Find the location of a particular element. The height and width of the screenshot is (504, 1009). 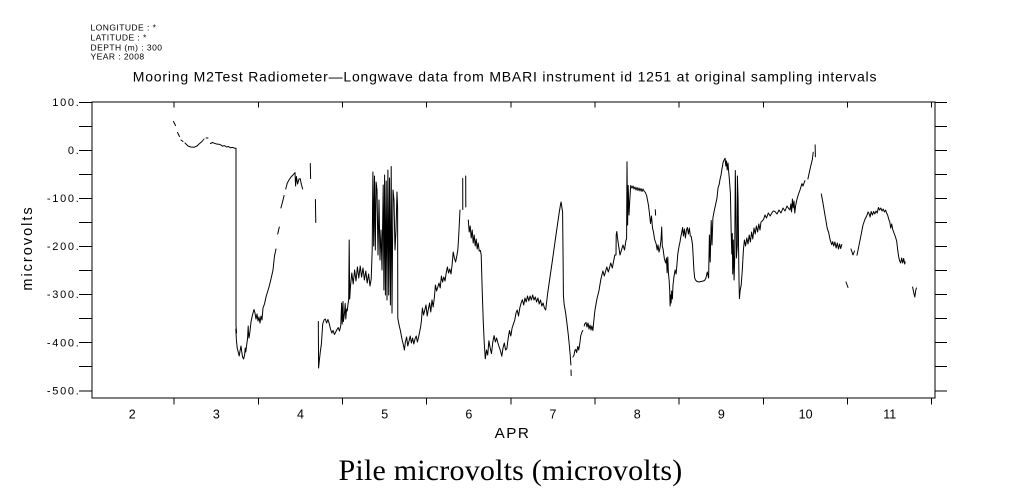

svg-text: 0. is located at coordinates (74, 151).